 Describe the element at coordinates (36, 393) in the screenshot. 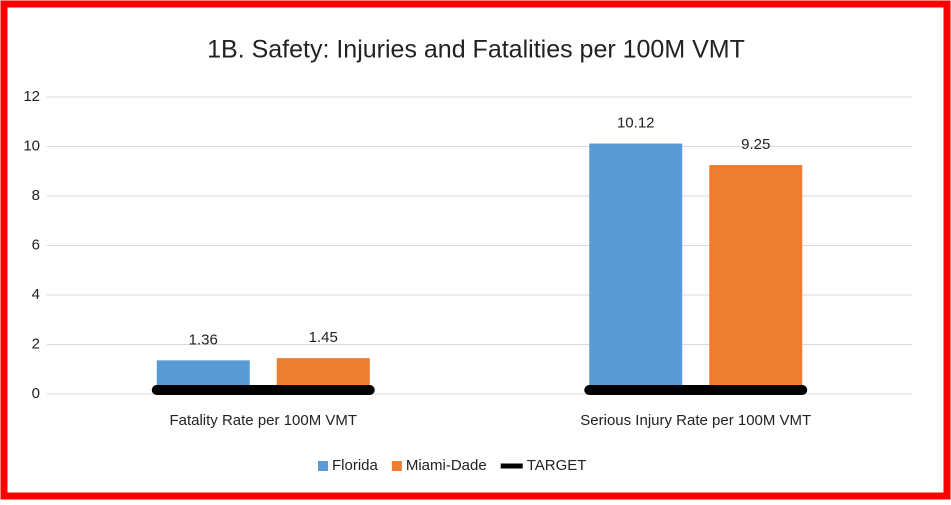

I see `y-tick-label: 0` at that location.